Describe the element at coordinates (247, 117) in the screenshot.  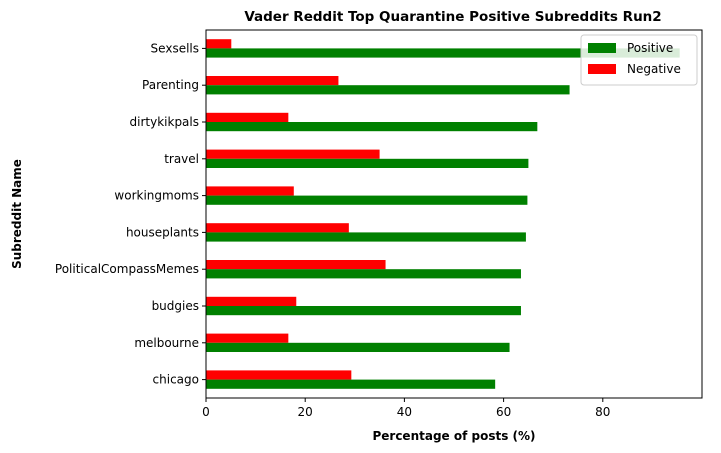
I see `bar-negative-dirtykikpals` at that location.